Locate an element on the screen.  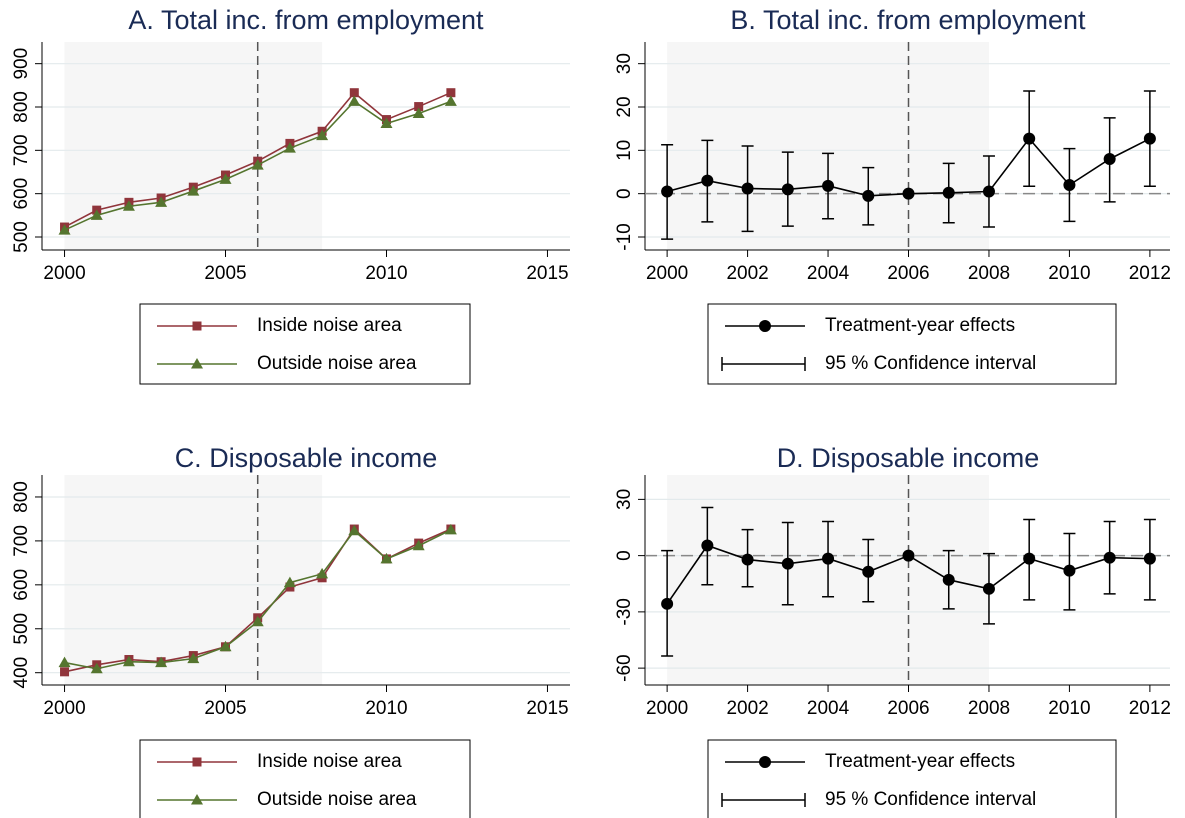
legend-label: 95 % Confidence interval is located at coordinates (930, 799).